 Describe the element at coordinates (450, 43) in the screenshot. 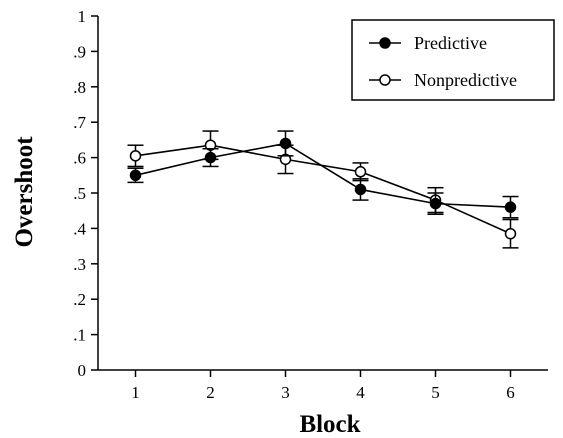

I see `legend-label-predictive: Predictive` at that location.